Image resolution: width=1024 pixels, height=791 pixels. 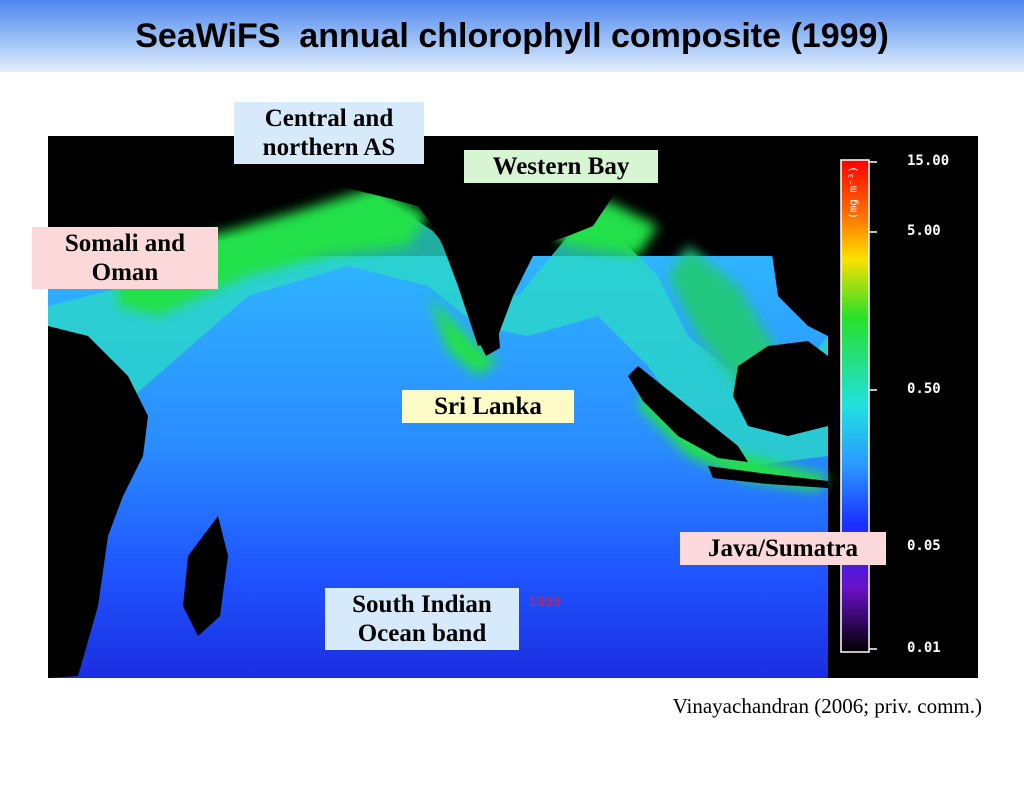 What do you see at coordinates (488, 335) in the screenshot?
I see `land-sri-lanka` at bounding box center [488, 335].